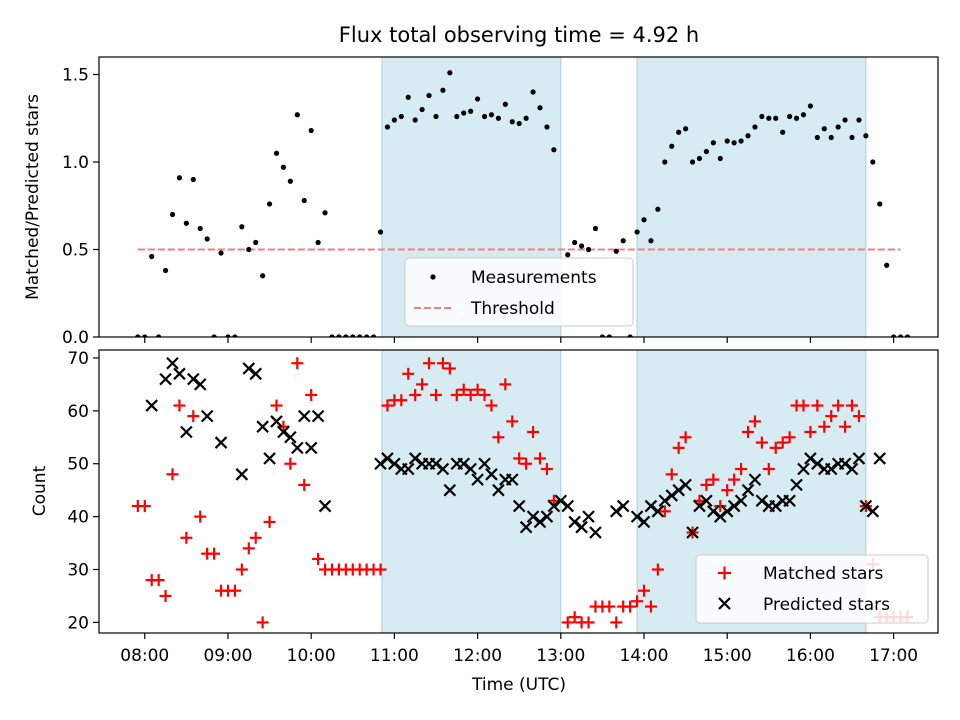 Image resolution: width=960 pixels, height=720 pixels. What do you see at coordinates (75, 163) in the screenshot?
I see `top-y-tick-label: 1.0` at bounding box center [75, 163].